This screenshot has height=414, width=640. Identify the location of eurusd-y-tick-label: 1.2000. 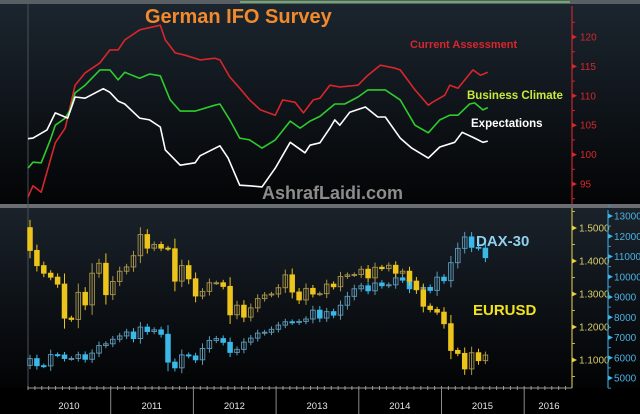
(594, 328).